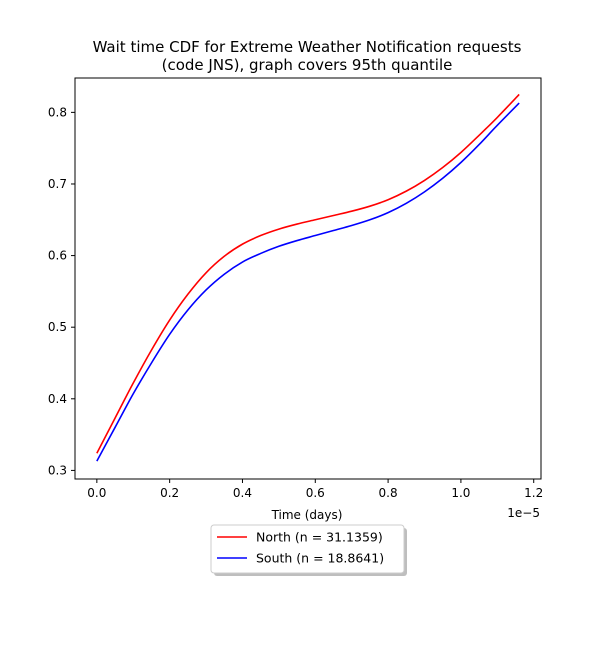 This screenshot has width=600, height=650. What do you see at coordinates (320, 558) in the screenshot?
I see `legend-label-1: South (n = 18.8641)` at bounding box center [320, 558].